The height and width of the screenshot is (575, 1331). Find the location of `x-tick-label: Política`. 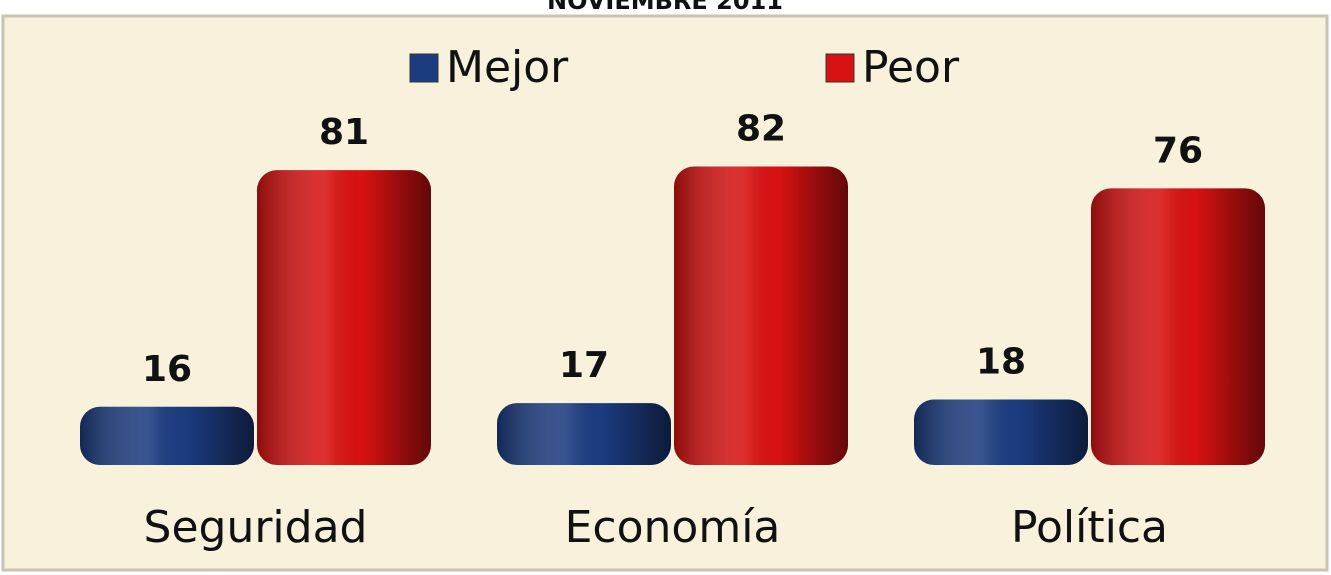

x-tick-label: Política is located at coordinates (1089, 527).